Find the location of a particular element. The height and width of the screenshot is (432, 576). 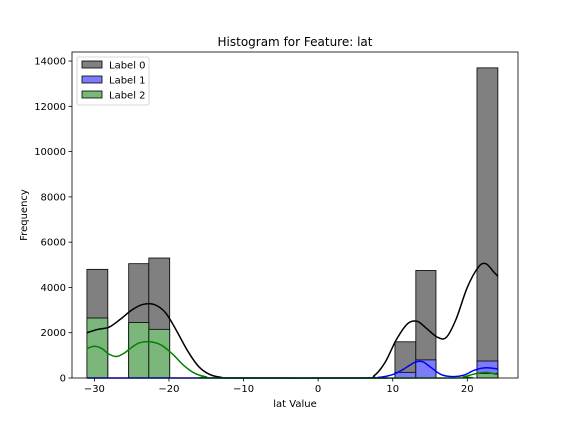

x-tick-label: 0 is located at coordinates (318, 389).